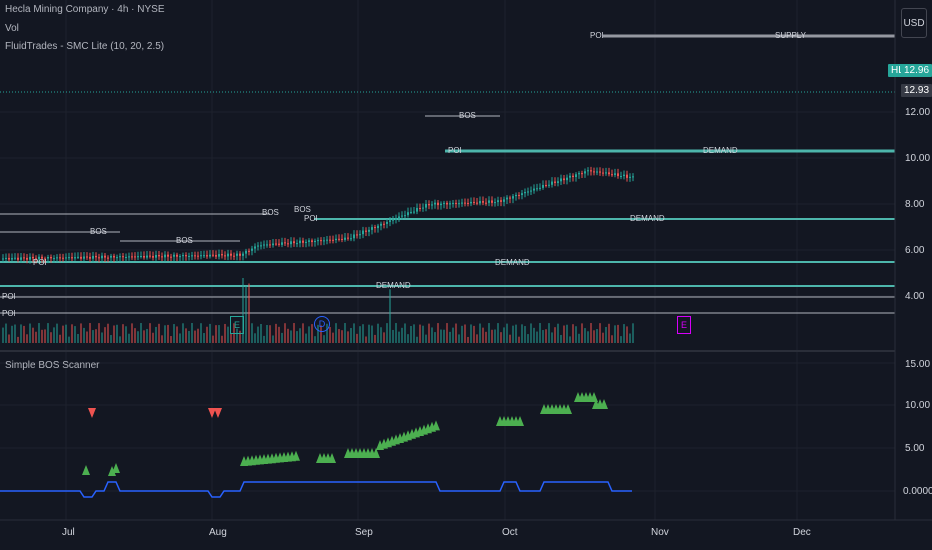 The width and height of the screenshot is (932, 550). Describe the element at coordinates (218, 413) in the screenshot. I see `bearish-bos-marker` at that location.